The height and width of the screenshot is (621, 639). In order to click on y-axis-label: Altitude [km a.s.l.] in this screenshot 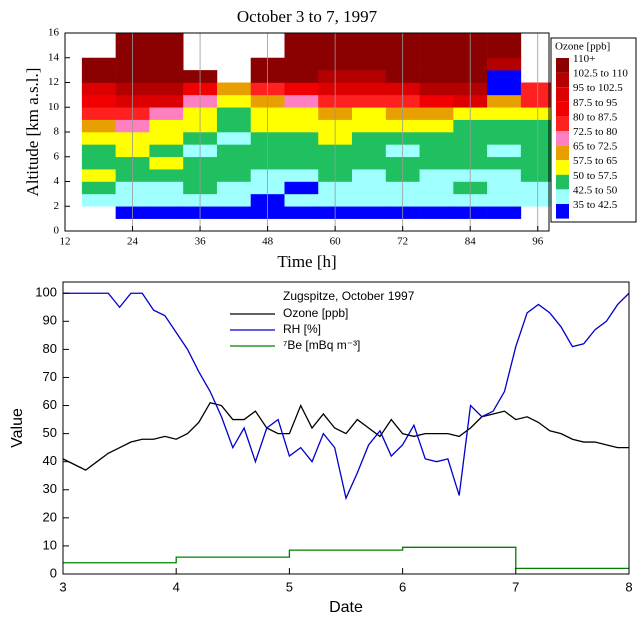, I will do `click(32, 132)`.